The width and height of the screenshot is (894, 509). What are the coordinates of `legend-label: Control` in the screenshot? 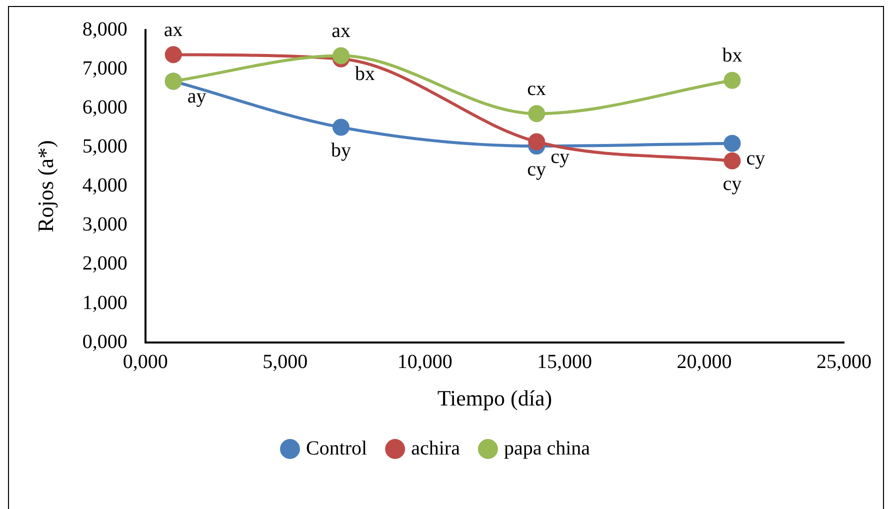 It's located at (337, 448).